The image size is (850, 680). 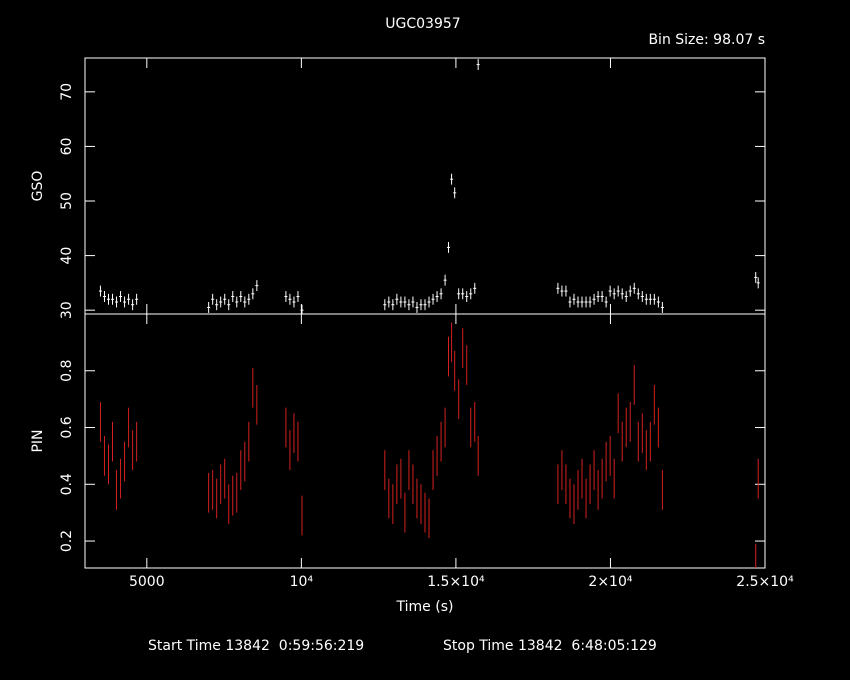 What do you see at coordinates (425, 607) in the screenshot?
I see `x-axis-label: Time (s)` at bounding box center [425, 607].